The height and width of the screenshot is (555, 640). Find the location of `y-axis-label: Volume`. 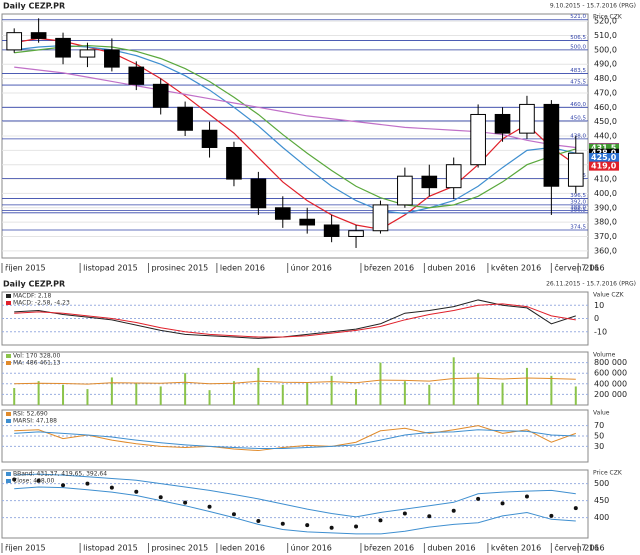

y-axis-label: Volume is located at coordinates (604, 355).